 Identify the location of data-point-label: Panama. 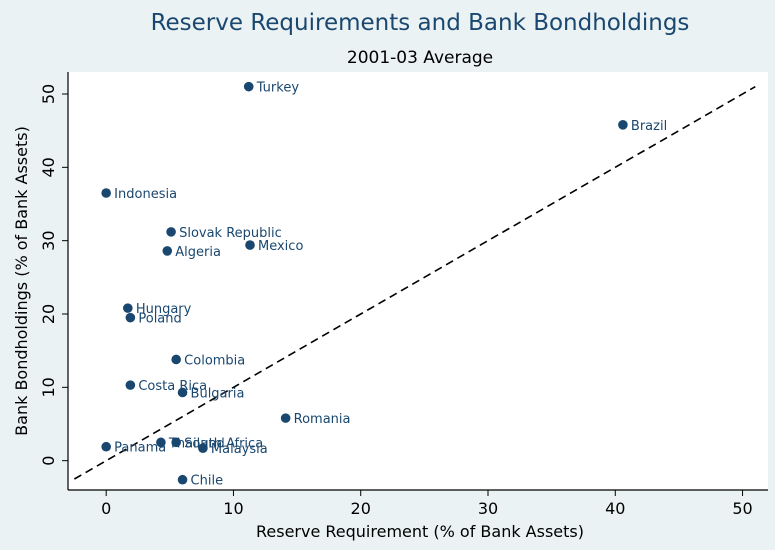
(140, 448).